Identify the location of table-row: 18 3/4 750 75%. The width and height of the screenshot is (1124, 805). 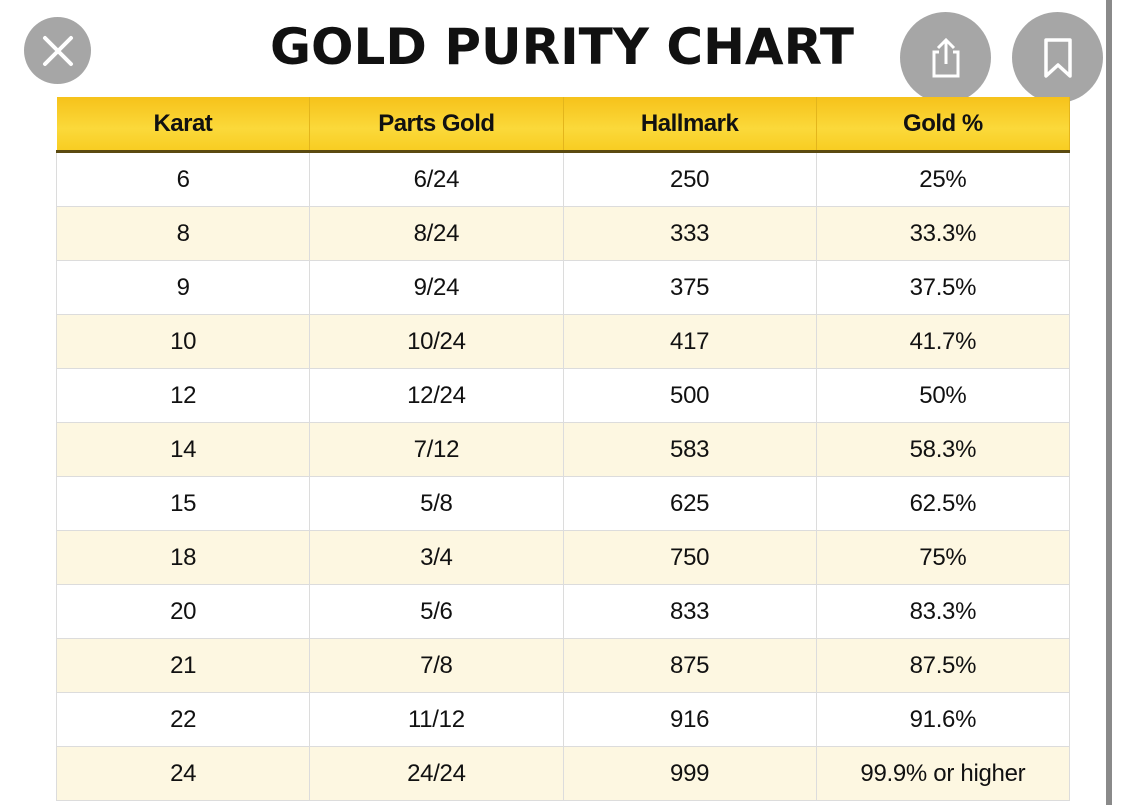
(563, 557).